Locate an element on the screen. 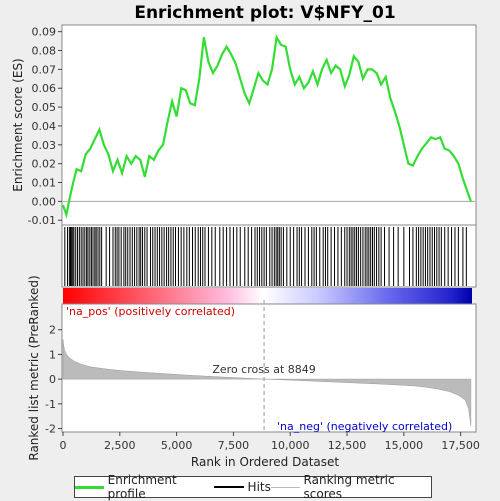 This screenshot has width=500, height=501. rank-color-bar is located at coordinates (267, 296).